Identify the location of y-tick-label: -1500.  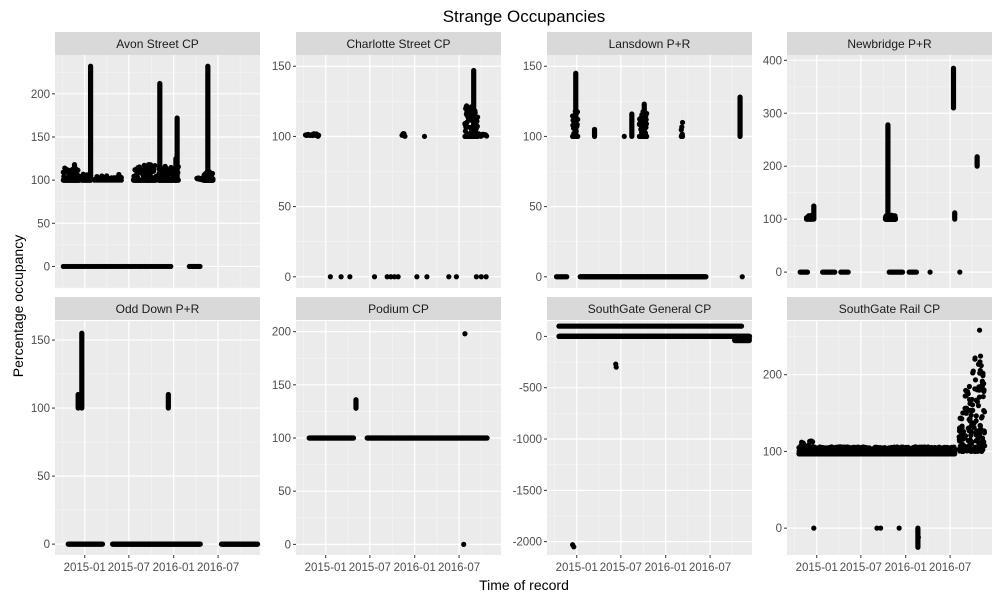
(527, 491).